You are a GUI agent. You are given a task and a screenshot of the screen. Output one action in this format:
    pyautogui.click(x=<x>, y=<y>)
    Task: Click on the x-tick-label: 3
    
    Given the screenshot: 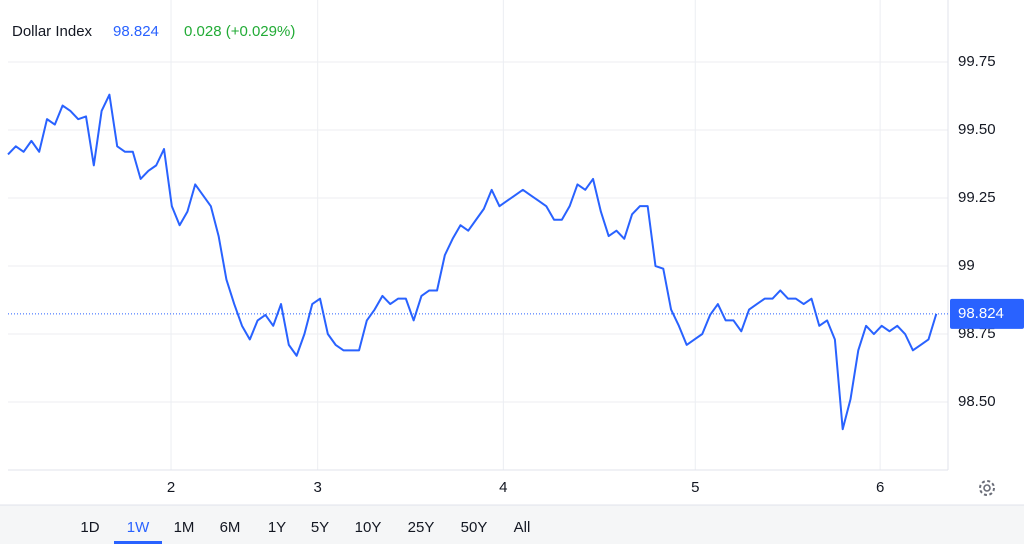 What is the action you would take?
    pyautogui.click(x=318, y=487)
    